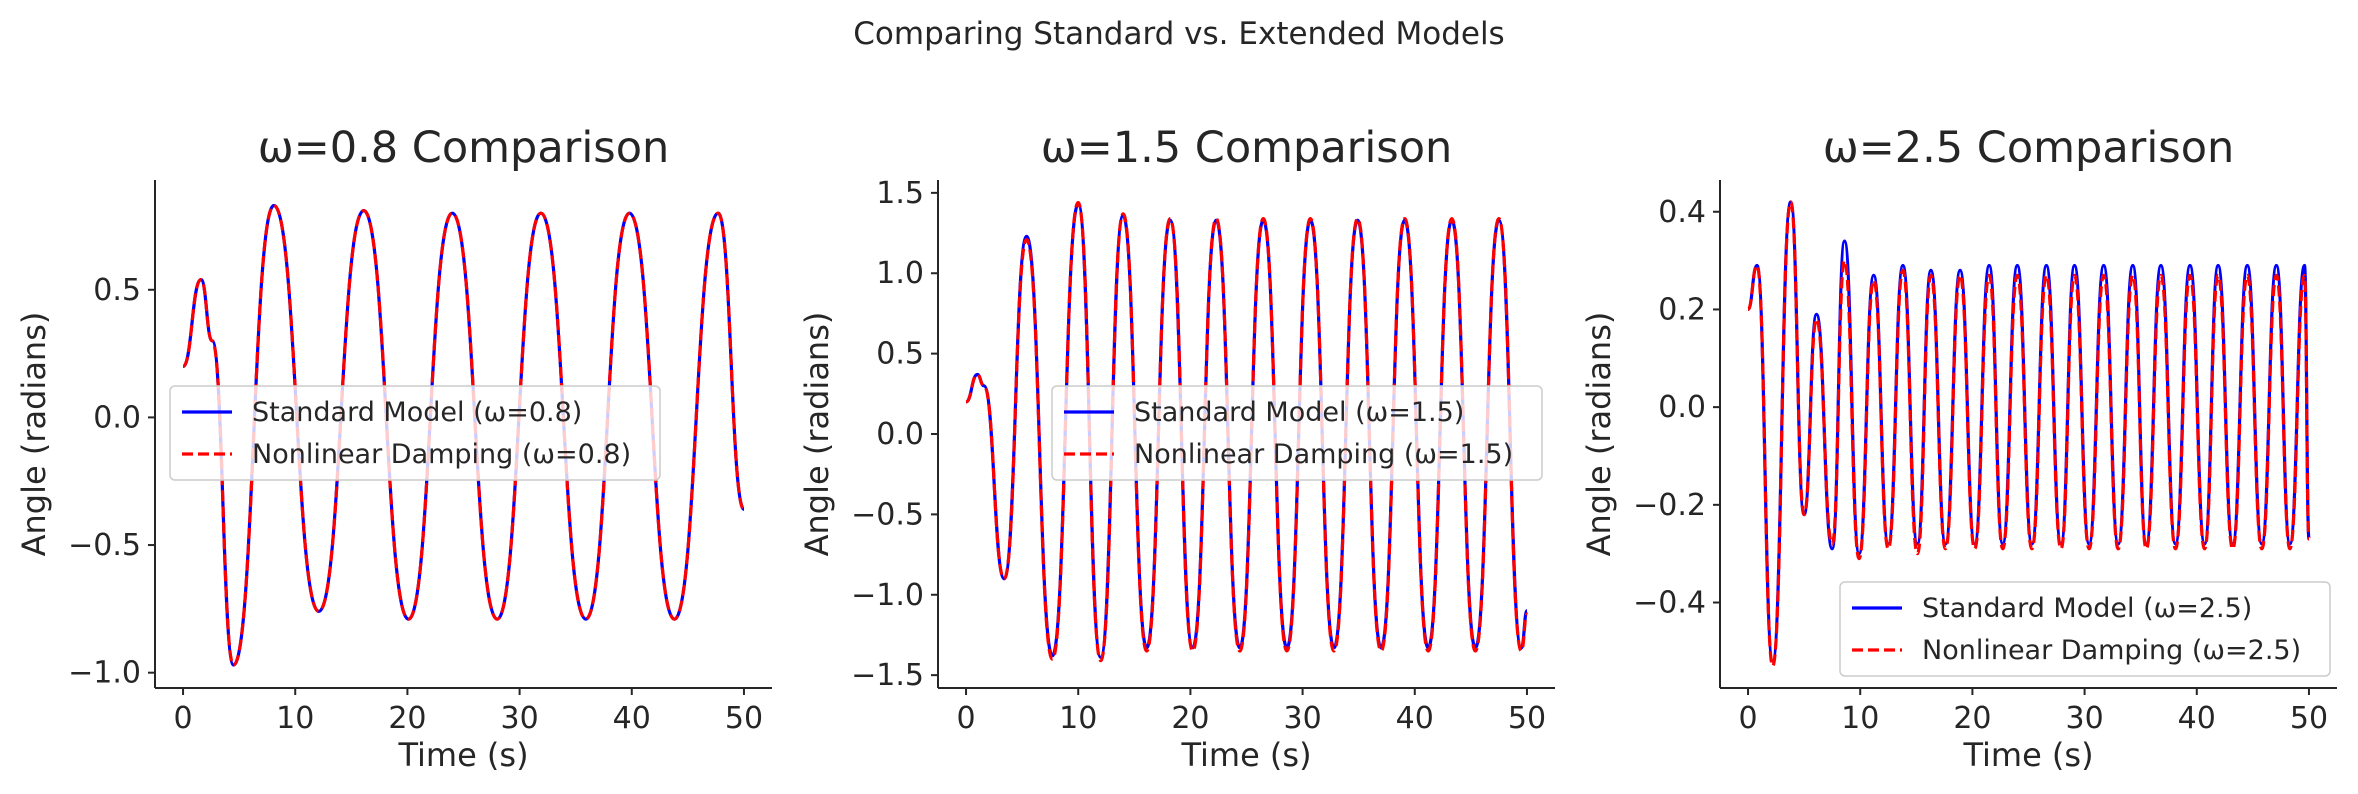 The width and height of the screenshot is (2358, 794). I want to click on chart3-x-tick-label: 30, so click(2084, 718).